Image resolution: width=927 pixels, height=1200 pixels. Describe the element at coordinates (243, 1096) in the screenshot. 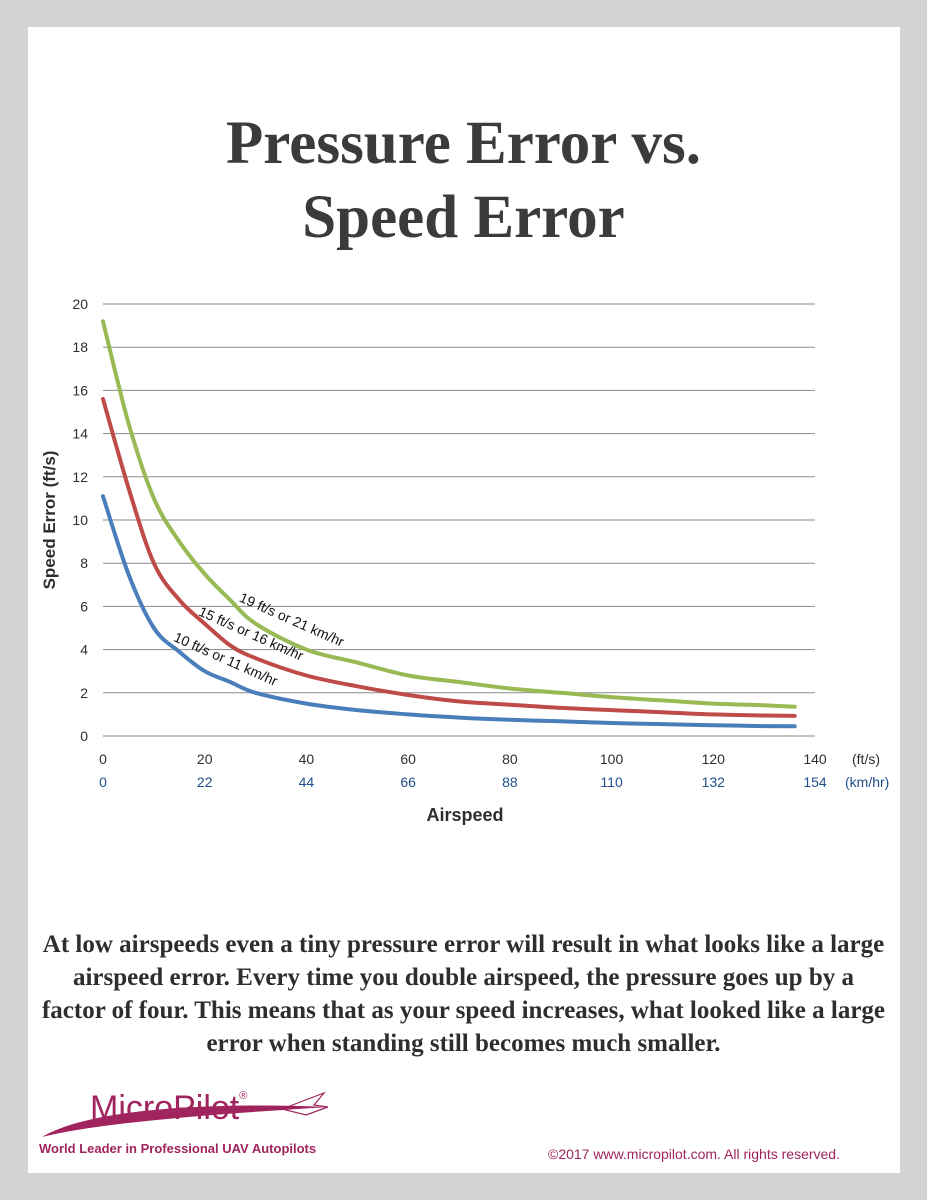

I see `registered-mark: ®` at that location.